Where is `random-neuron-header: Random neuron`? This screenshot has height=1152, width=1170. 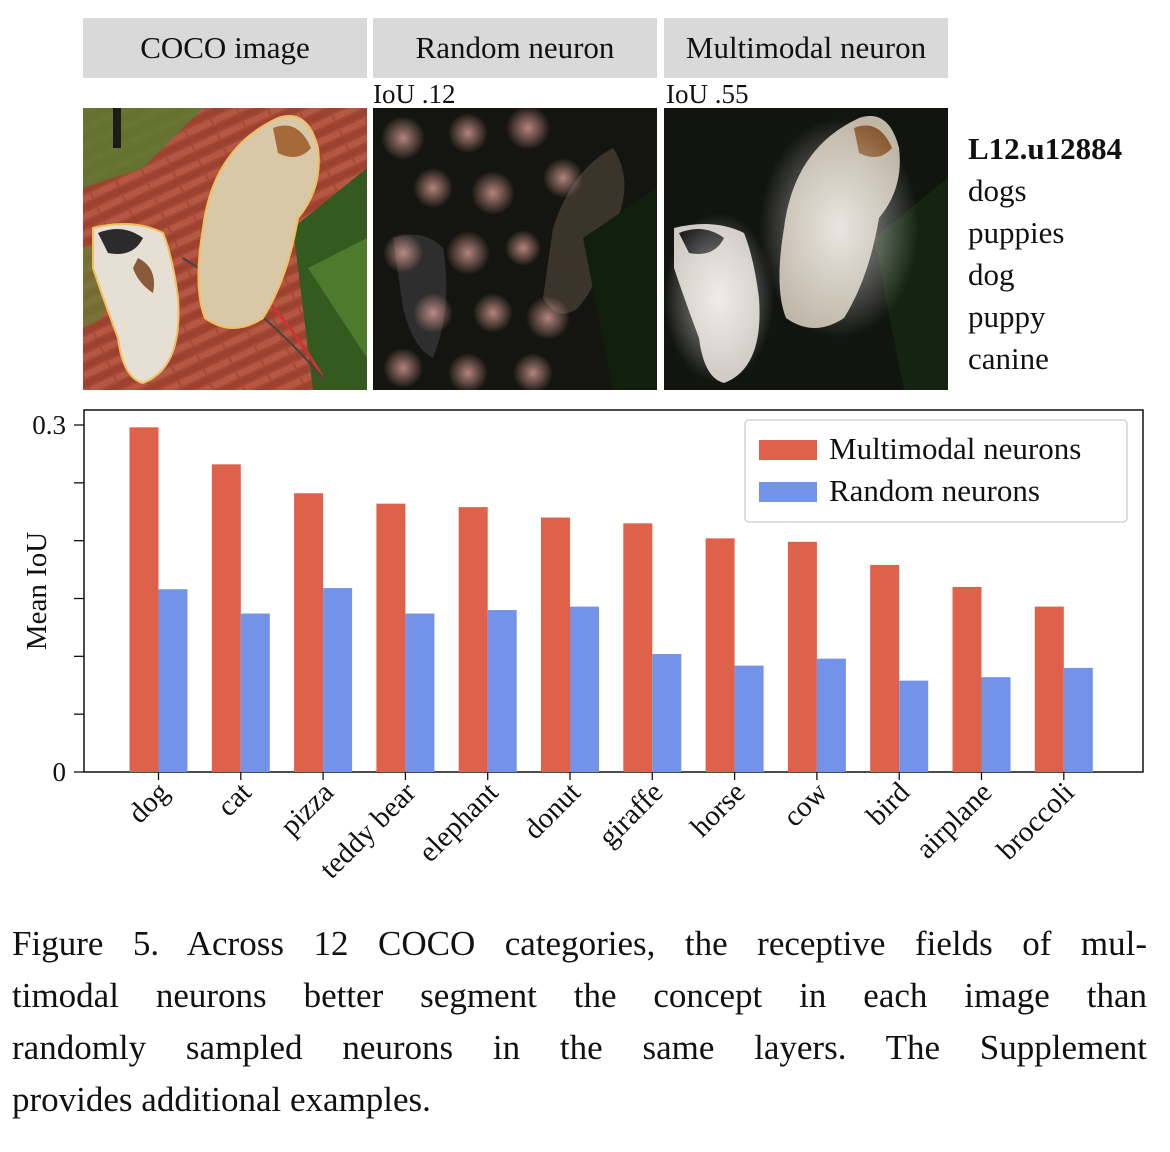 random-neuron-header: Random neuron is located at coordinates (515, 48).